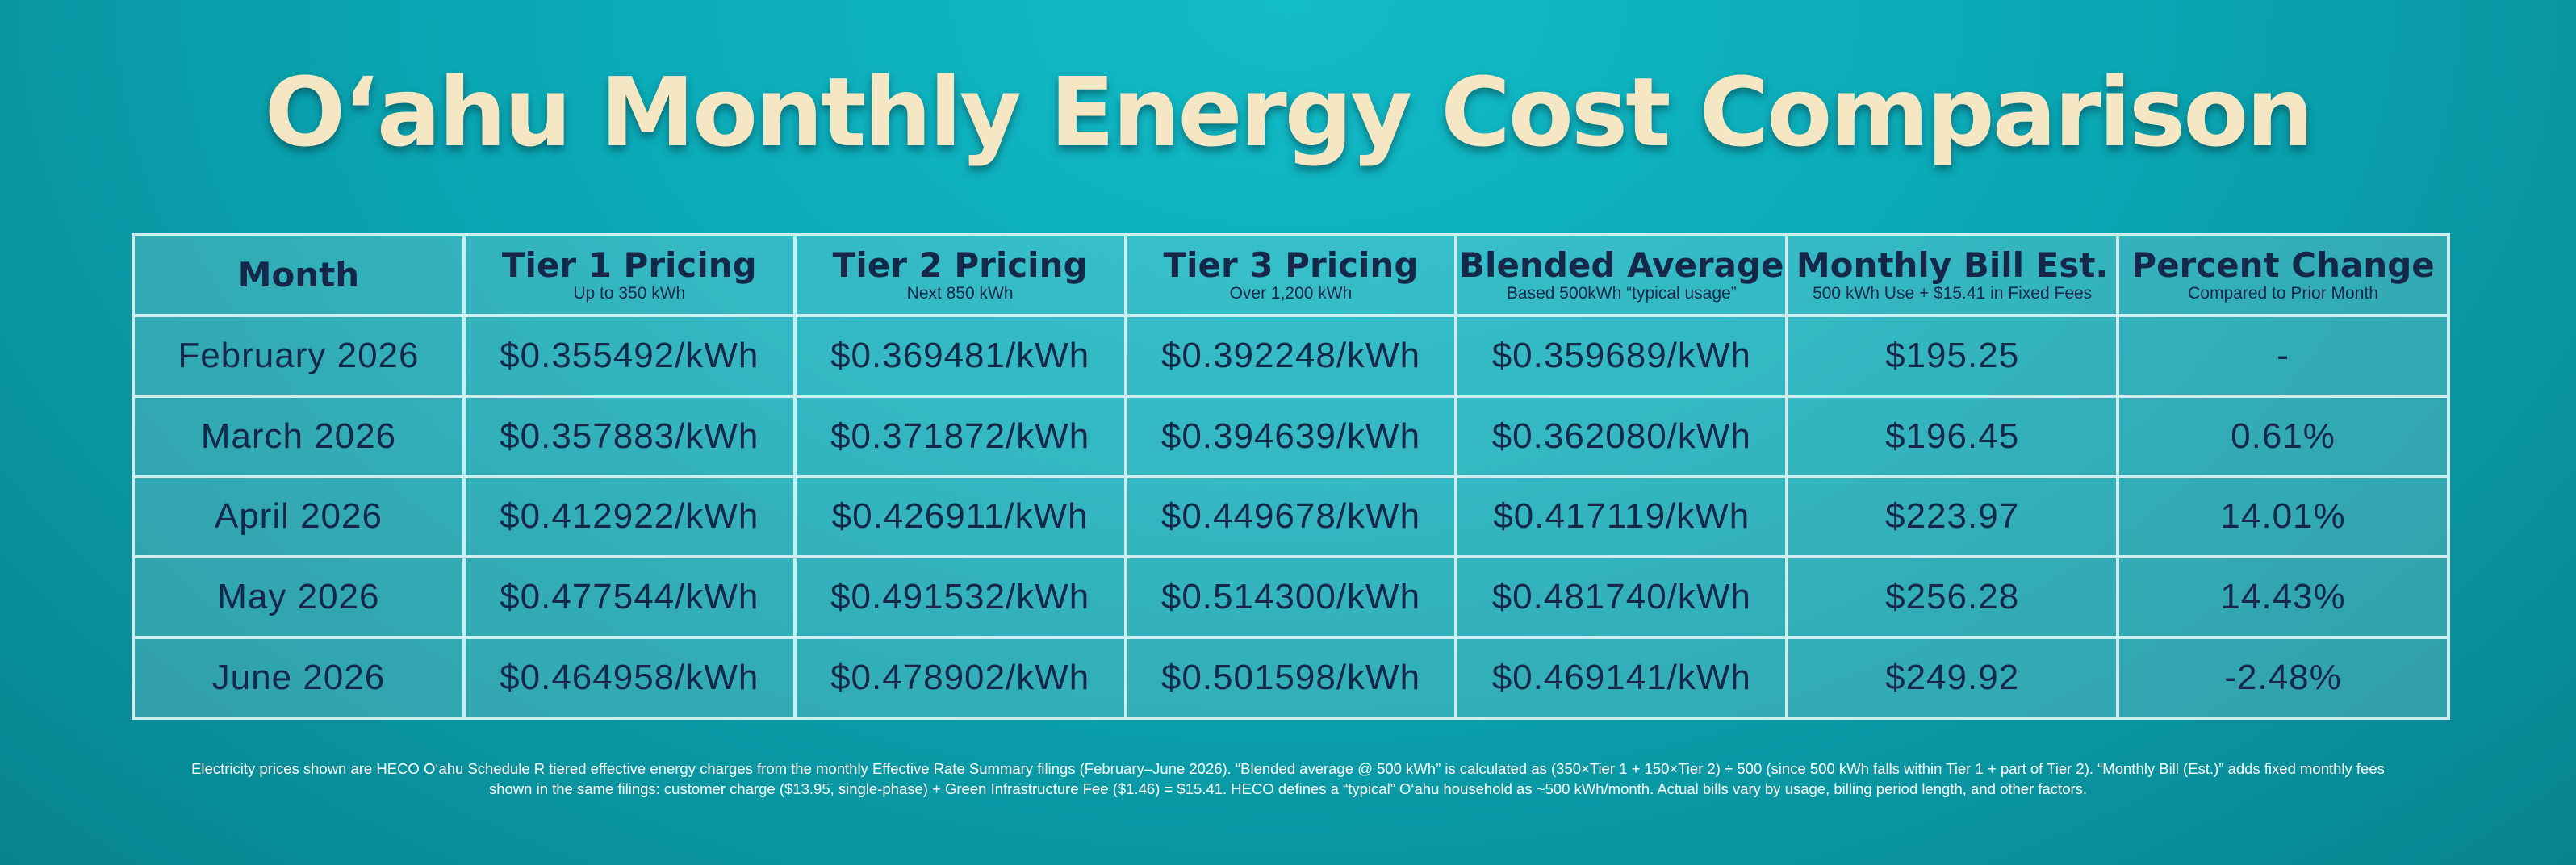 The image size is (2576, 865). I want to click on table-cell: $256.28, so click(1952, 597).